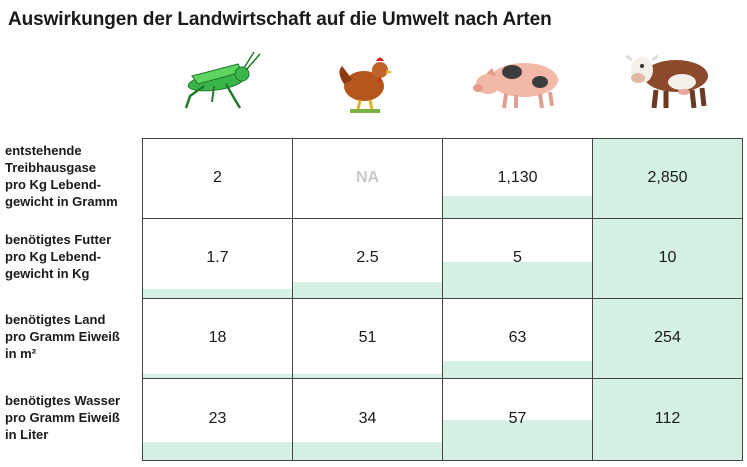 The width and height of the screenshot is (747, 467). I want to click on table-cell: 2.5, so click(368, 259).